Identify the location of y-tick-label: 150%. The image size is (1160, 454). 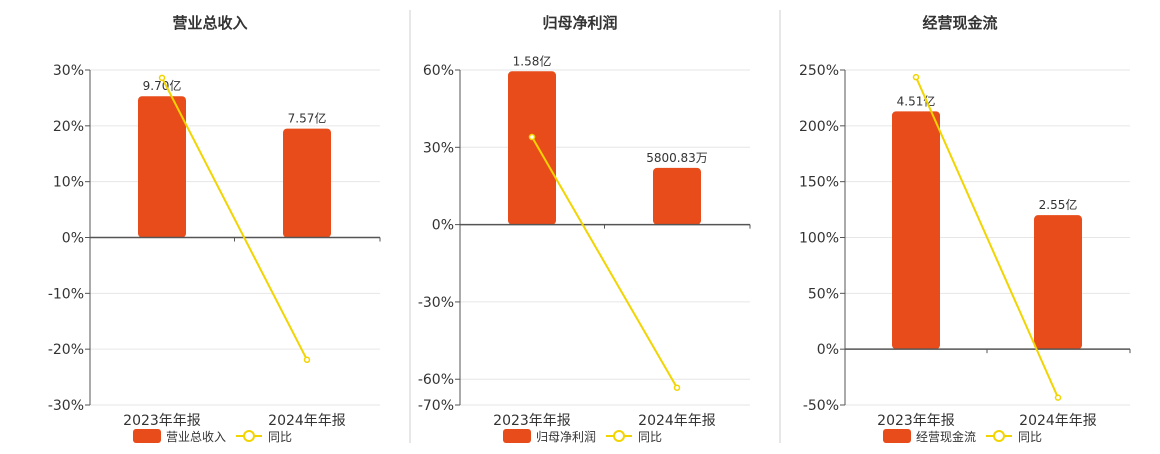
(819, 183).